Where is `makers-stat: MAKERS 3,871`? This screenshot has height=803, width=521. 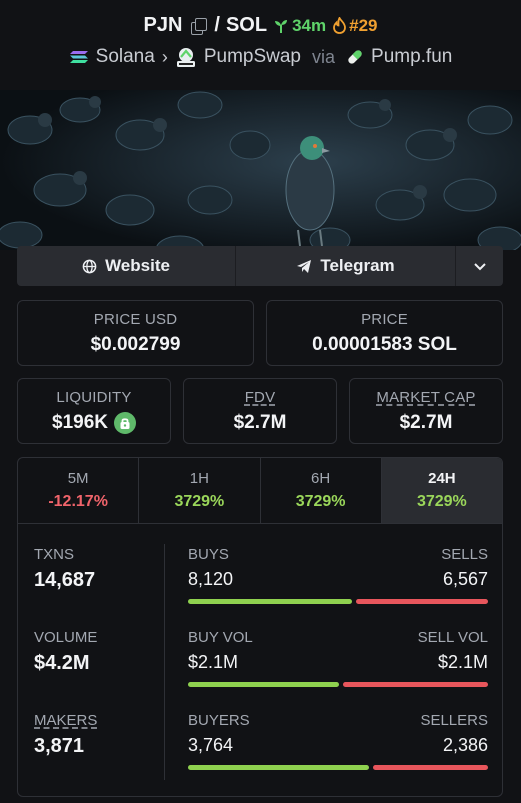
makers-stat: MAKERS 3,871 is located at coordinates (65, 735).